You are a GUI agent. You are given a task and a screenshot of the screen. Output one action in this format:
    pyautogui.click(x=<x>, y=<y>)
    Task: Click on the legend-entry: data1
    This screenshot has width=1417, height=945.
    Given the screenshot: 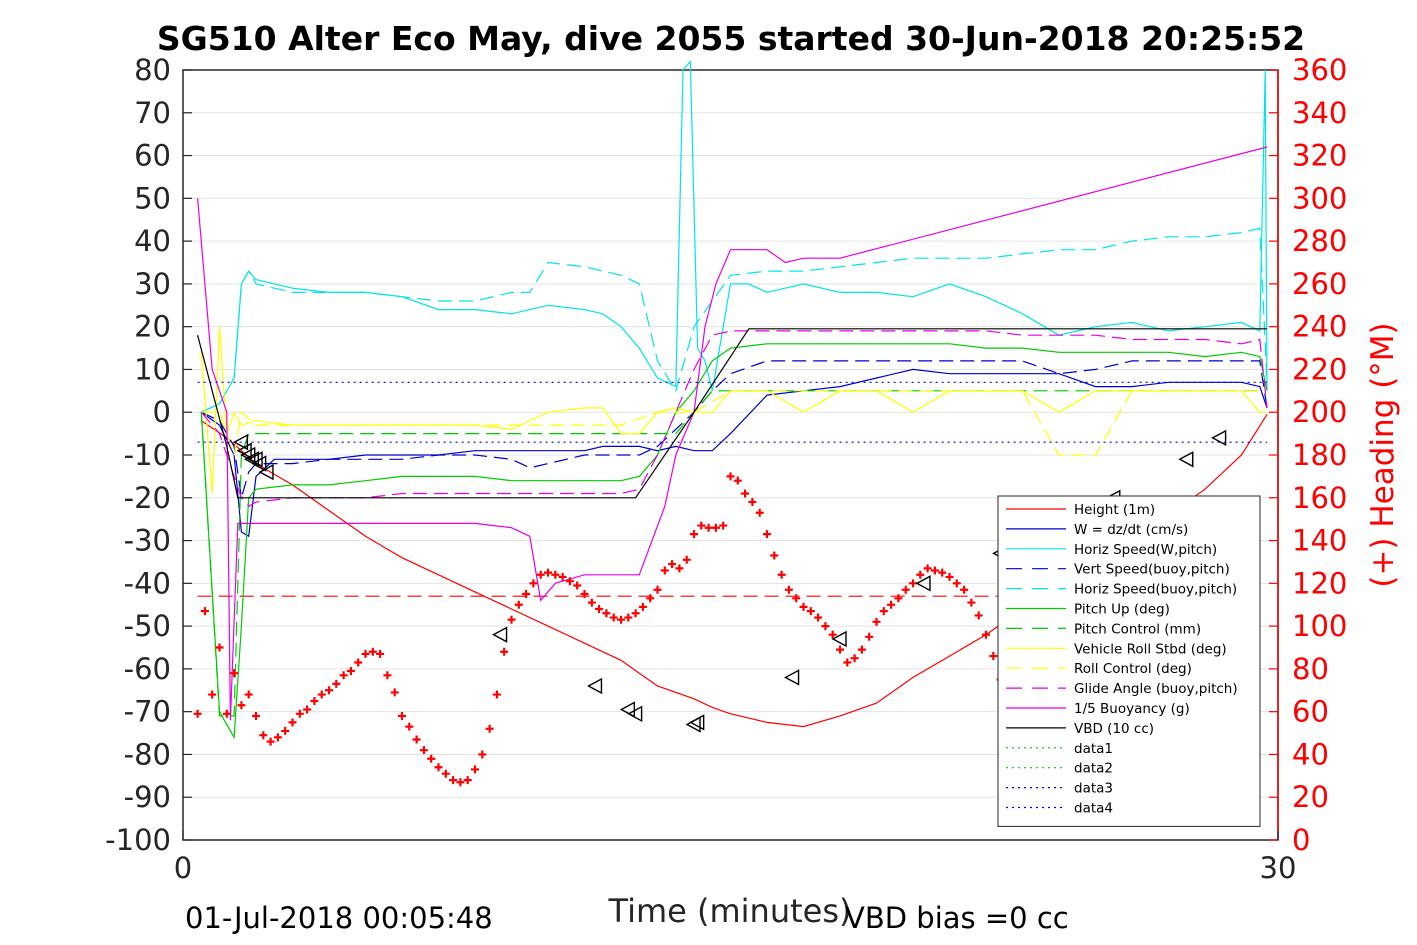 What is the action you would take?
    pyautogui.click(x=1093, y=749)
    